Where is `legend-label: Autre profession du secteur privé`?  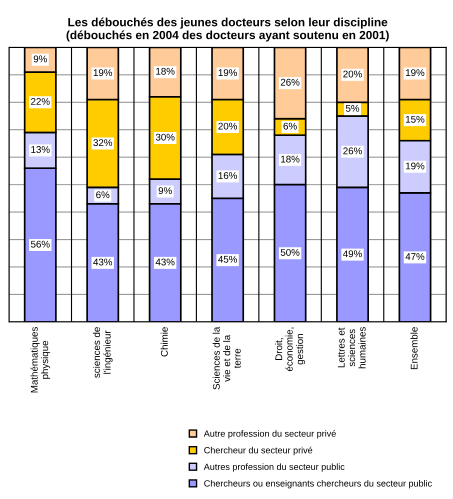
legend-label: Autre profession du secteur privé is located at coordinates (270, 434).